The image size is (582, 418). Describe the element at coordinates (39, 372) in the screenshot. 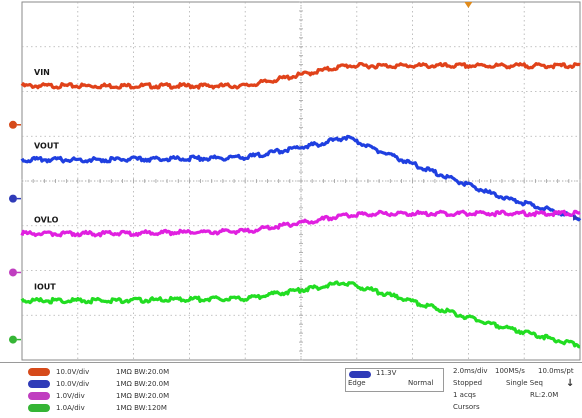

I see `channel-1-swatch` at that location.